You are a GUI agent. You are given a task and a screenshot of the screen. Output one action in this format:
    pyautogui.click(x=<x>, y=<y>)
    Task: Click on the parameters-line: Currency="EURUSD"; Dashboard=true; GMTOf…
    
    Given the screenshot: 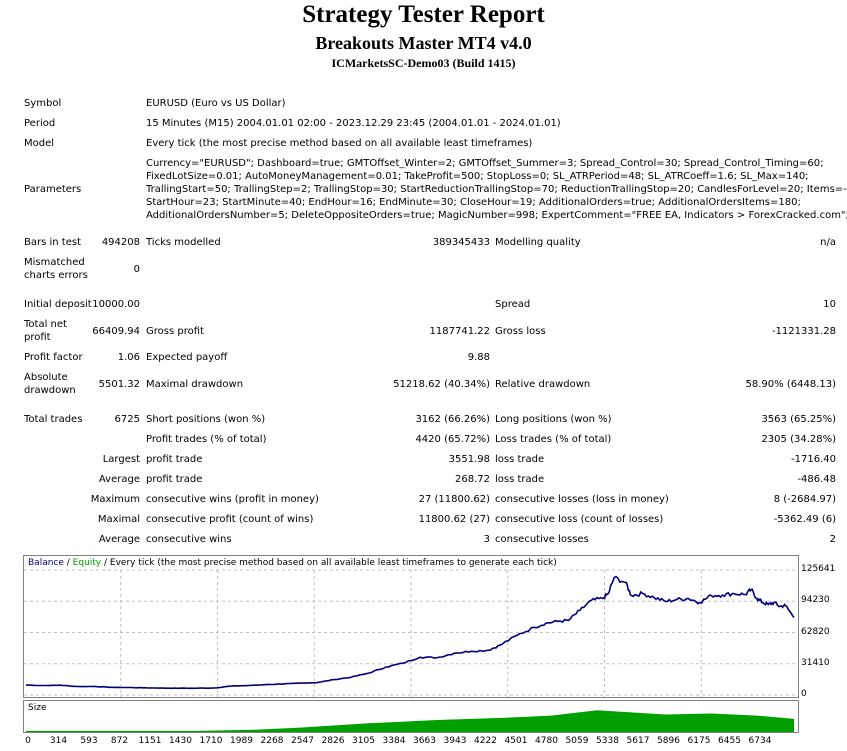 What is the action you would take?
    pyautogui.click(x=485, y=163)
    